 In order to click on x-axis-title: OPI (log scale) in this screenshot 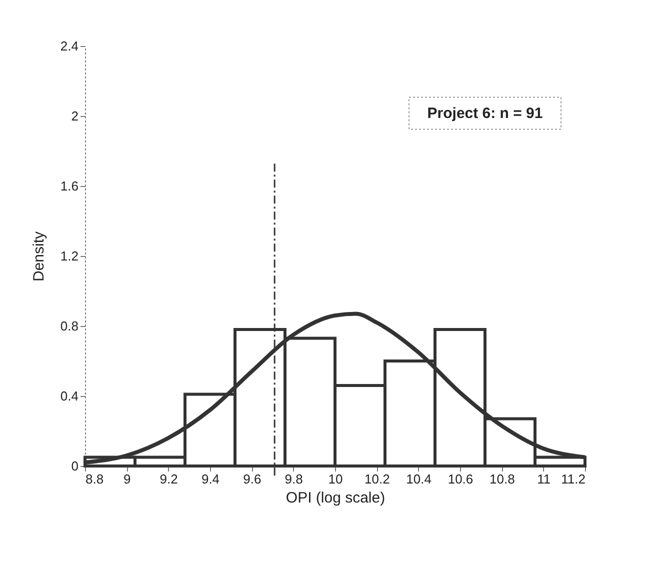, I will do `click(336, 498)`.